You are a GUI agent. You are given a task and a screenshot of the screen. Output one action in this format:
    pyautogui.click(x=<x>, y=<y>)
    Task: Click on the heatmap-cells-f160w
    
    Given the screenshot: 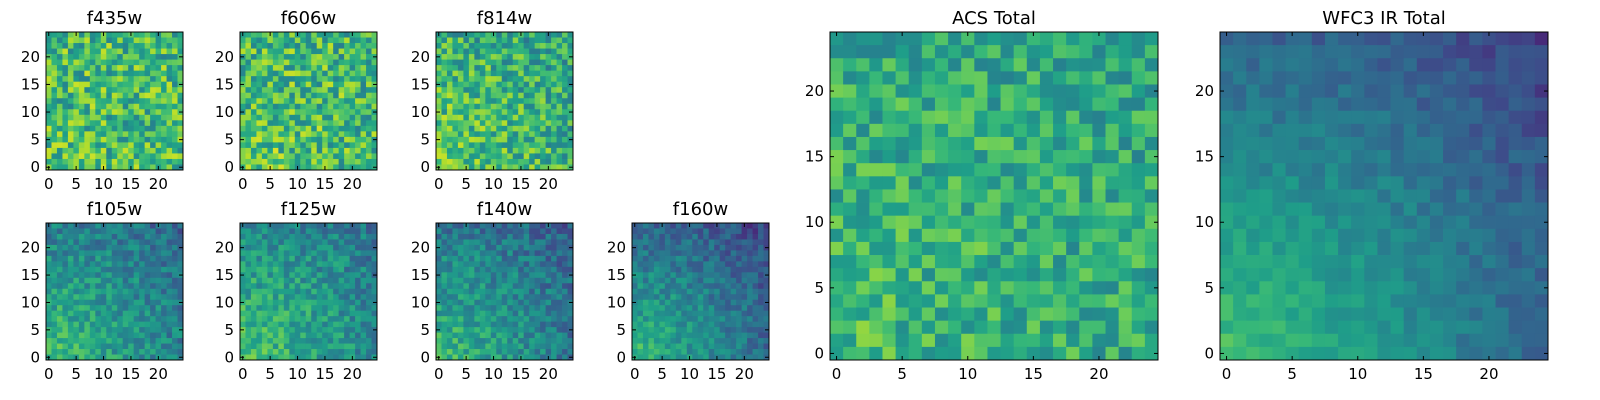 What is the action you would take?
    pyautogui.click(x=701, y=292)
    